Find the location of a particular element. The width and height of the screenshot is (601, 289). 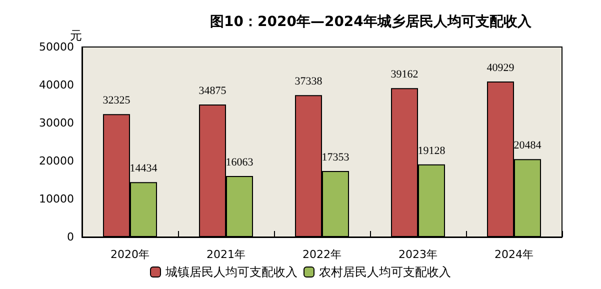

data-label: 16063 is located at coordinates (240, 162).